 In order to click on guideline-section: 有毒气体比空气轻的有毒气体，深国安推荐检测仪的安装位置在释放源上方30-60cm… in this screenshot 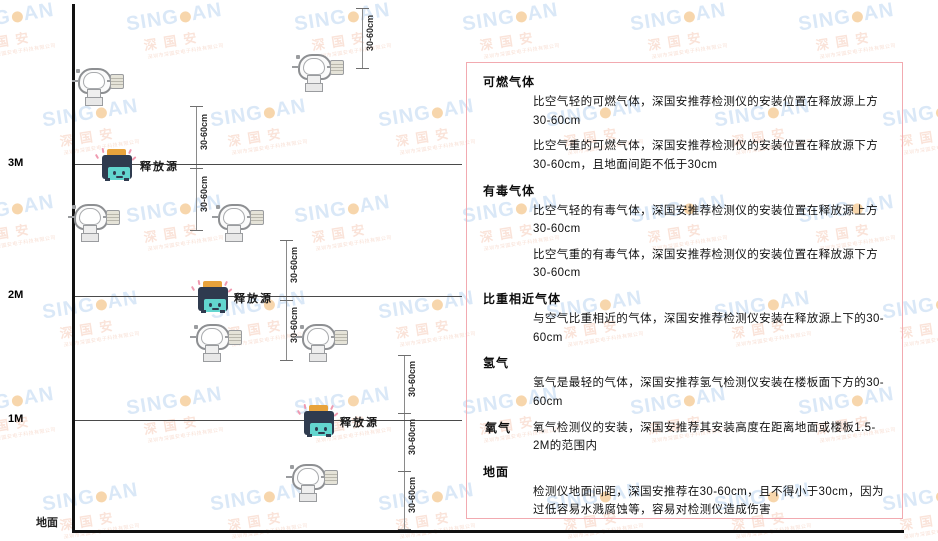, I will do `click(684, 233)`.